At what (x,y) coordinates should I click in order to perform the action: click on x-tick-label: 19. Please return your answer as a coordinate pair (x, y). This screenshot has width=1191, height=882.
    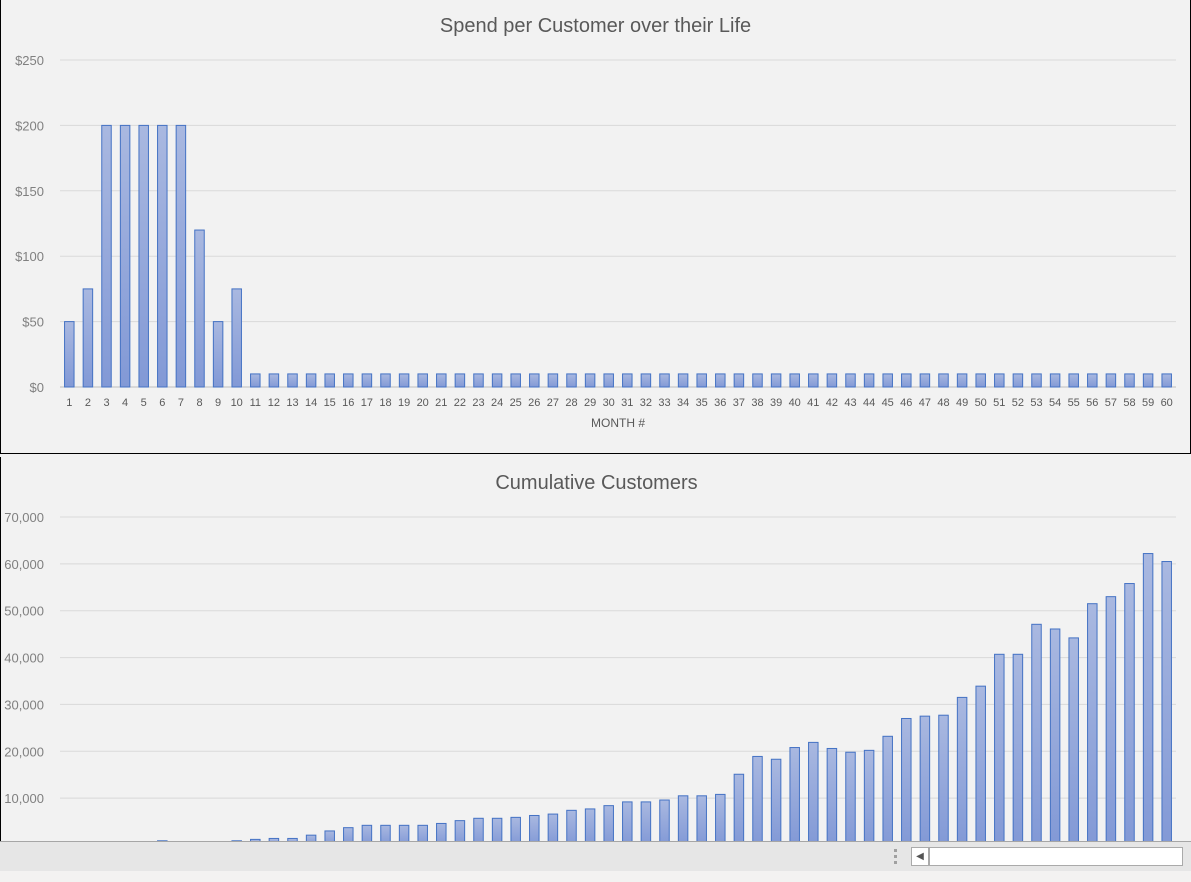
    Looking at the image, I should click on (404, 403).